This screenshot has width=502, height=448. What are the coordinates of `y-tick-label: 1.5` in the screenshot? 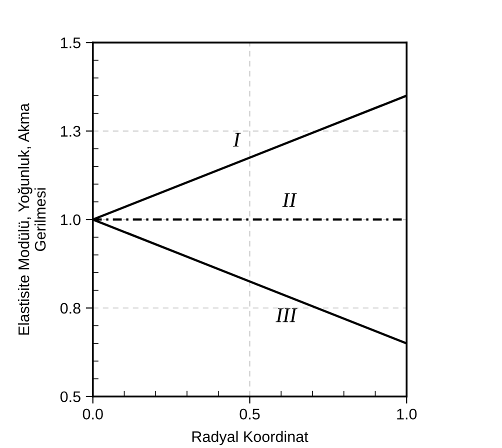 It's located at (70, 43).